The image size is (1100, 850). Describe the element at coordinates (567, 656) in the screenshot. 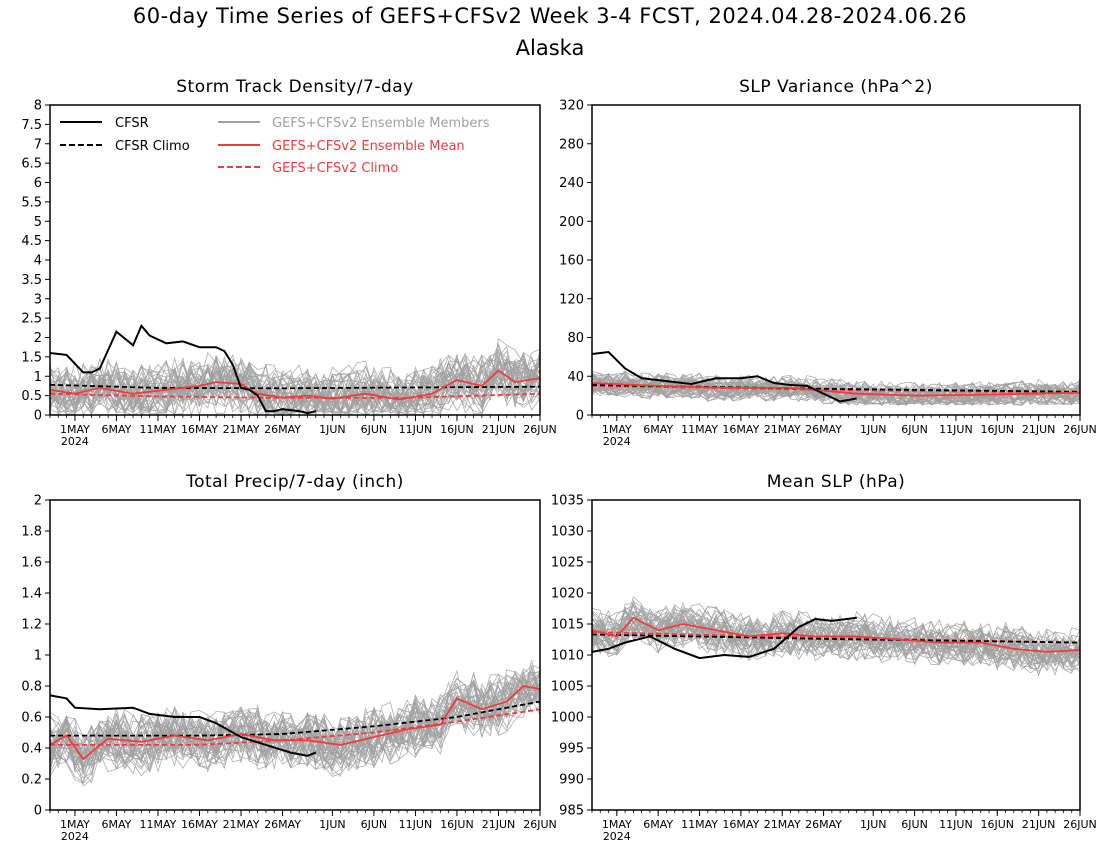

I see `y-tick-label: 1010` at that location.